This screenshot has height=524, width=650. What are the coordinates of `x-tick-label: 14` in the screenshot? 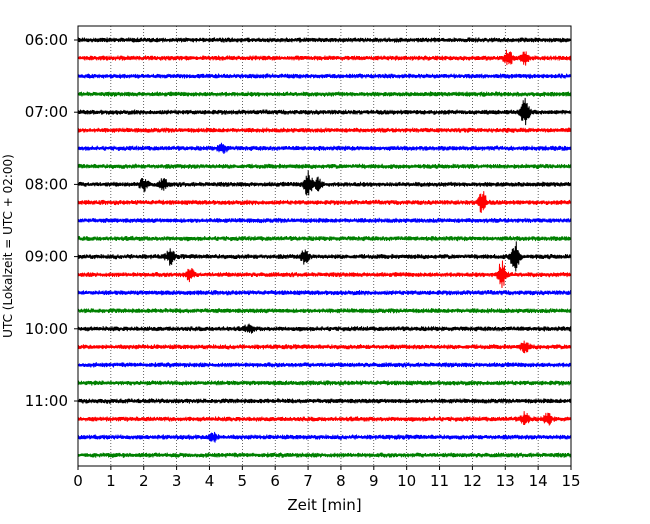 It's located at (538, 481).